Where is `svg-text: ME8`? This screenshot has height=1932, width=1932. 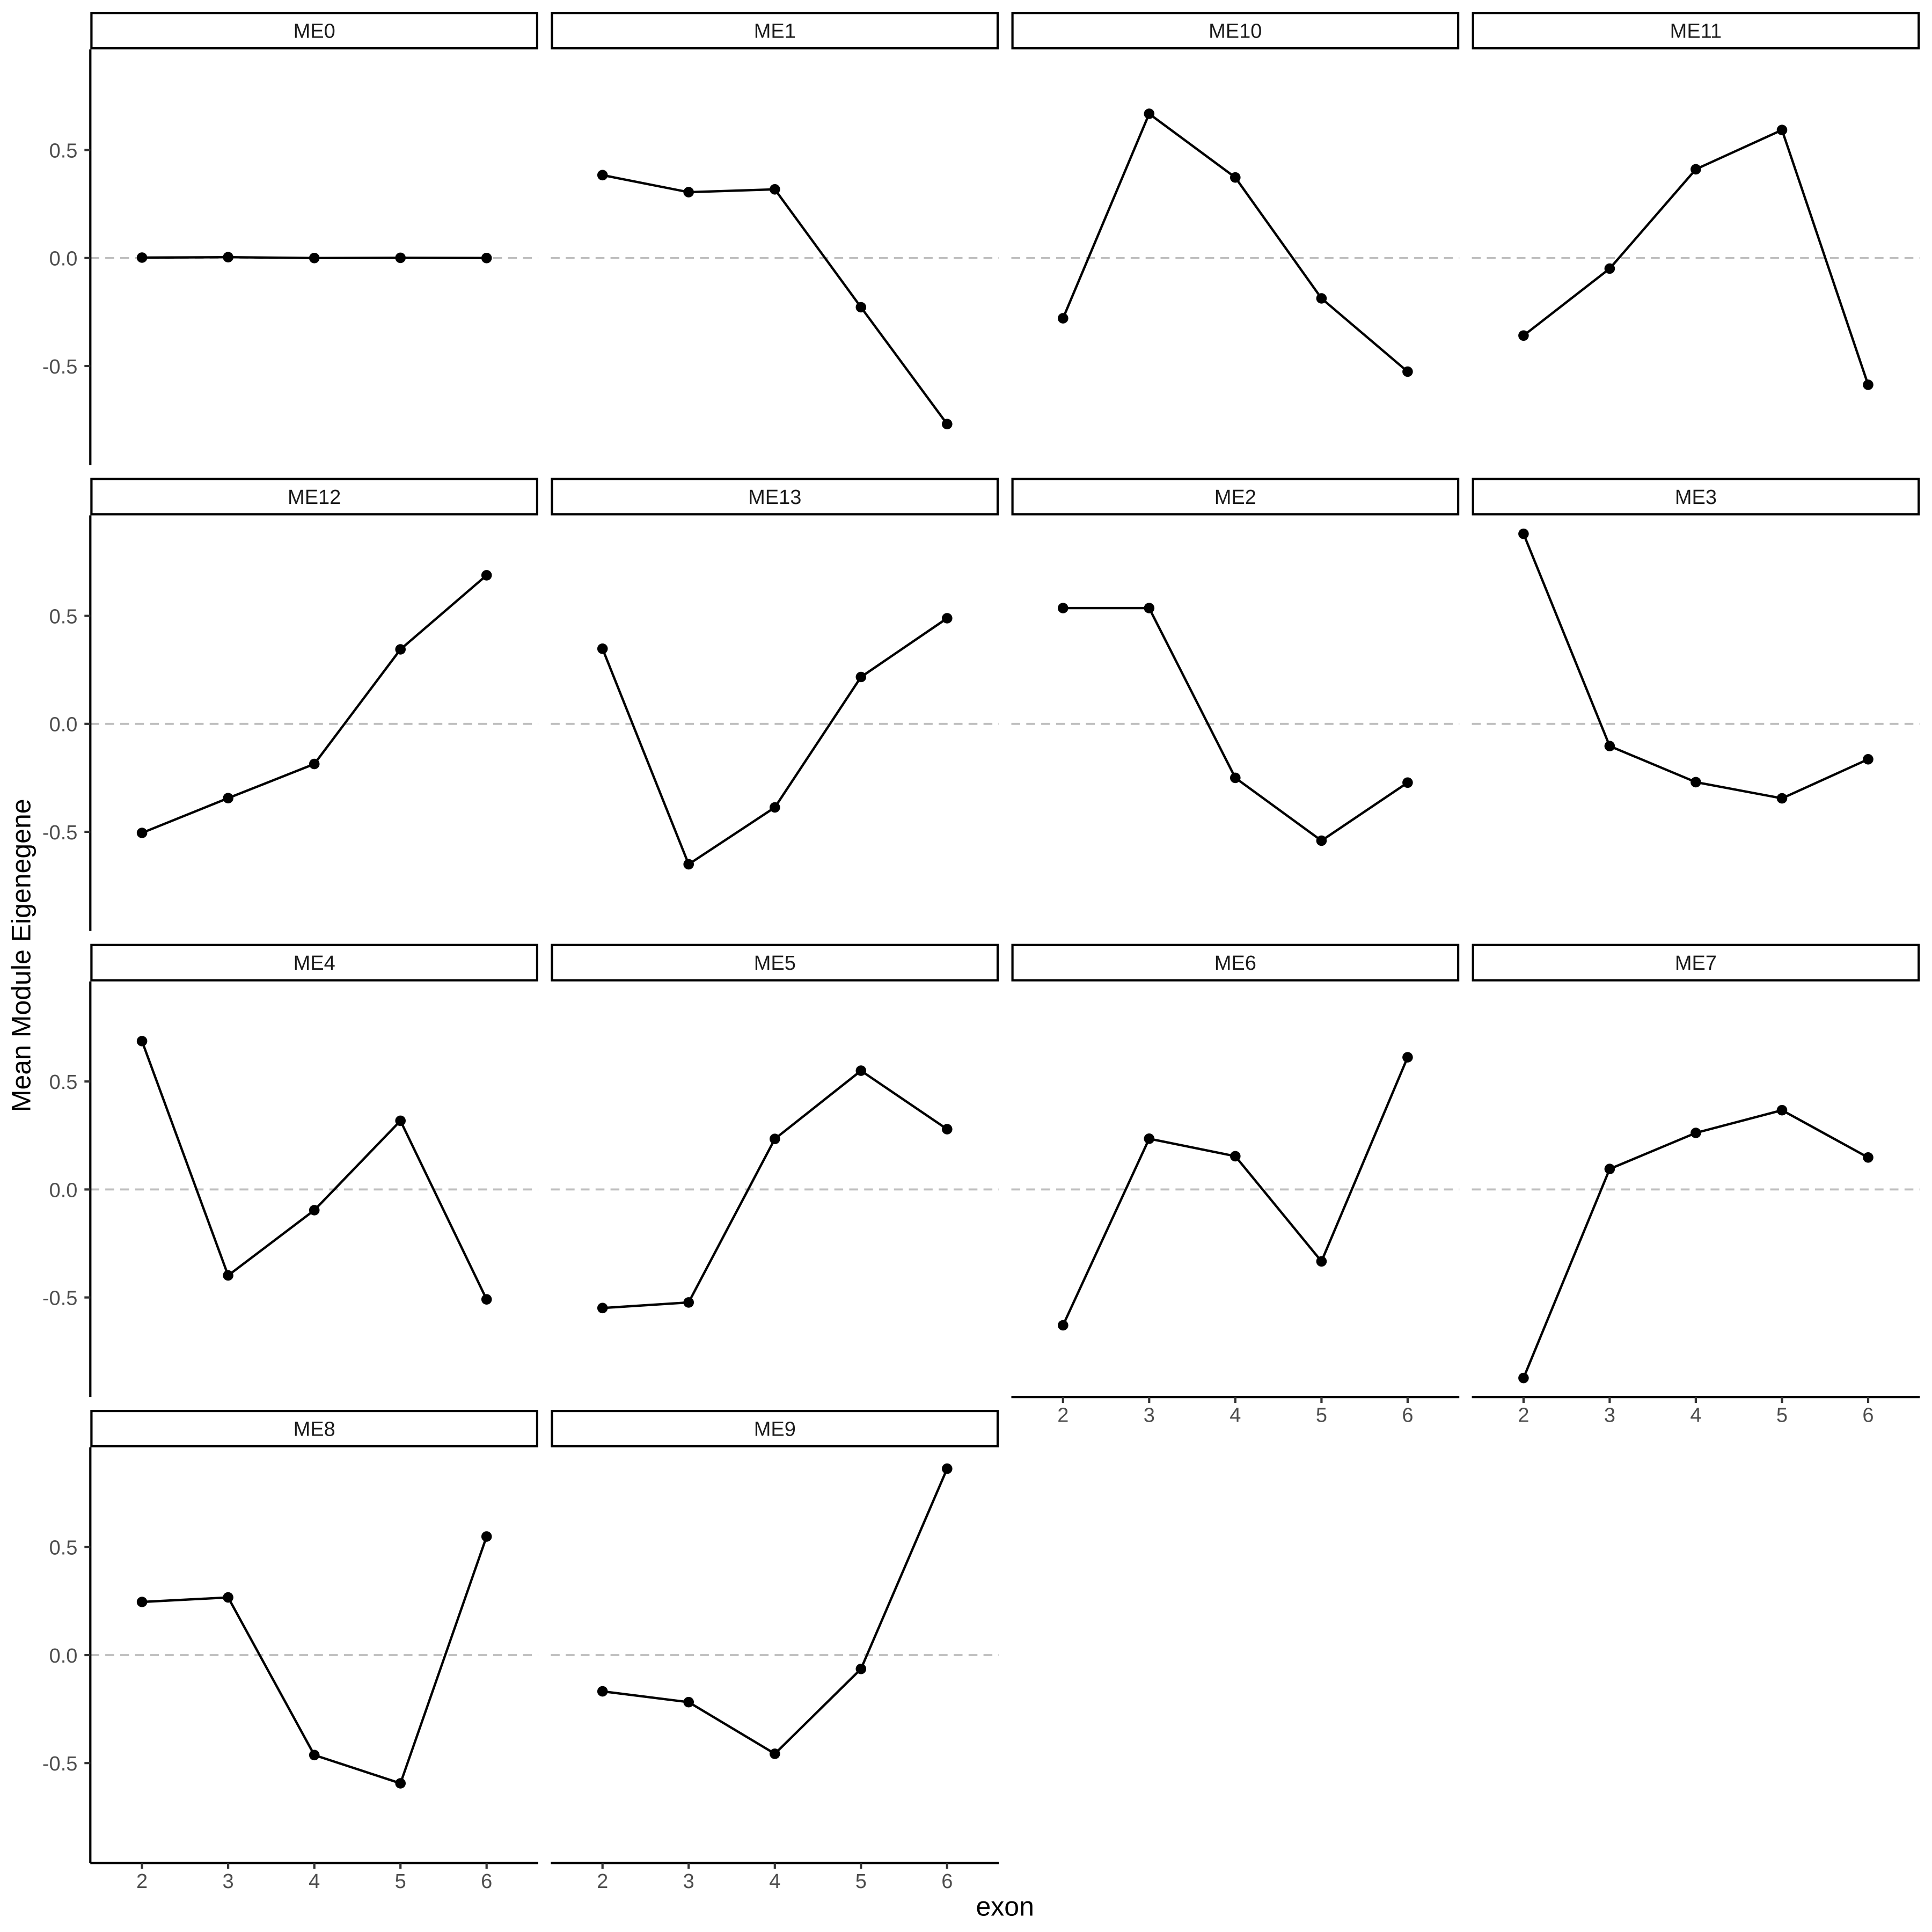
svg-text: ME8 is located at coordinates (314, 1429).